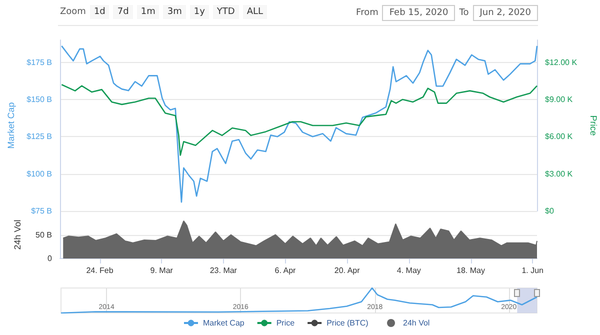  What do you see at coordinates (41, 211) in the screenshot?
I see `y-tick-label: $75 B` at bounding box center [41, 211].